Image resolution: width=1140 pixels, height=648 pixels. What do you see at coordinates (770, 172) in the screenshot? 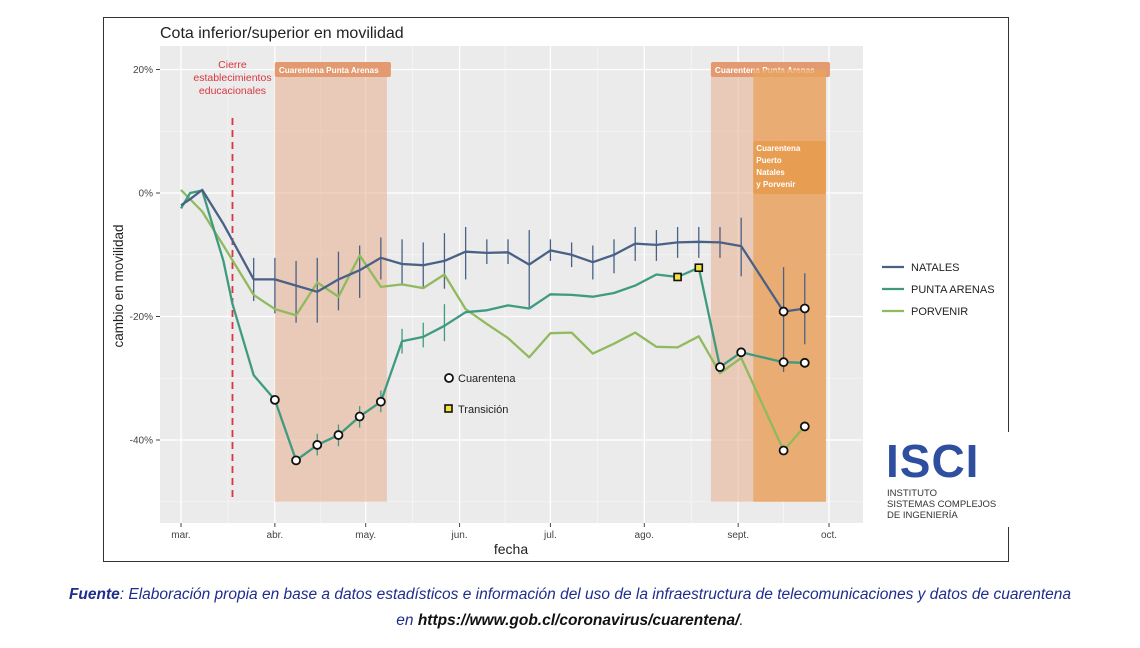
I see `quarantine-label-line: Natales` at bounding box center [770, 172].